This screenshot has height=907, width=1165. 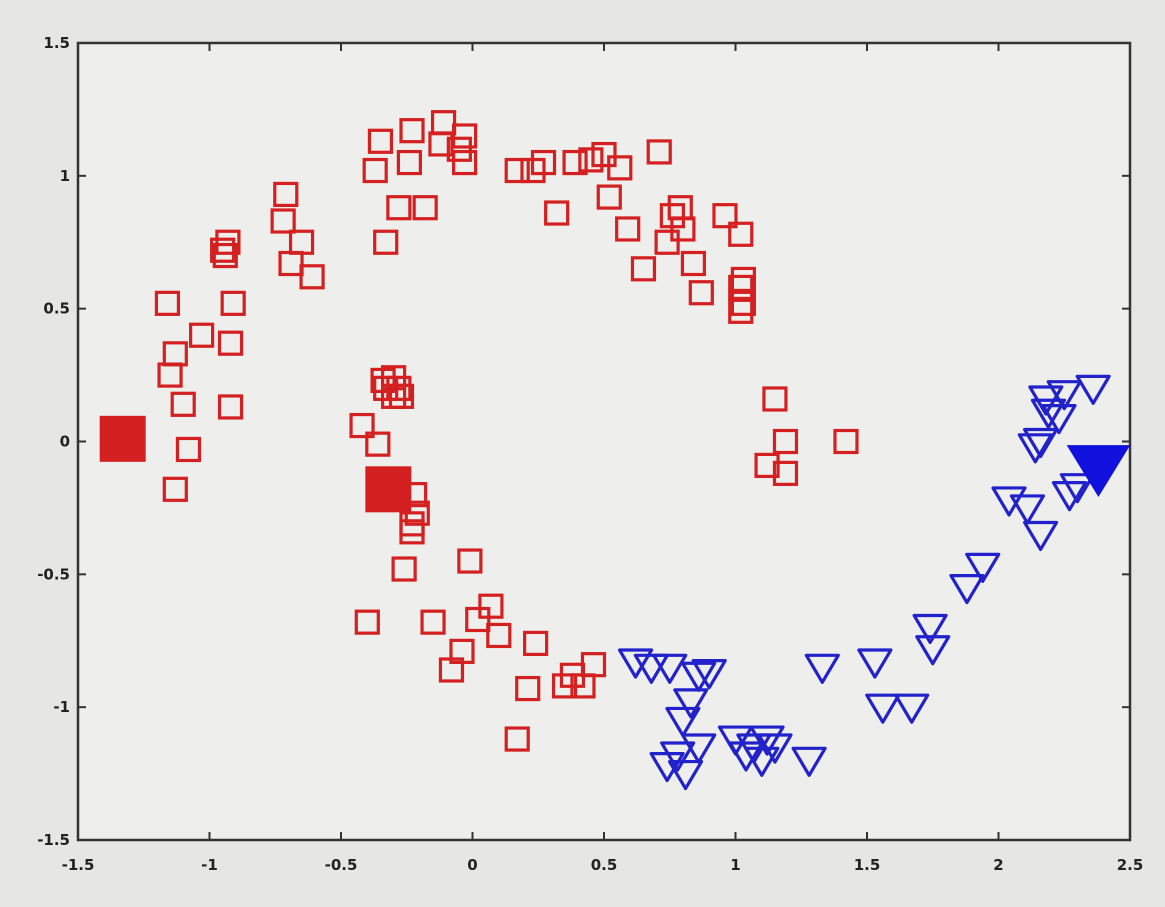 What do you see at coordinates (78, 865) in the screenshot?
I see `x-tick-label: -1.5` at bounding box center [78, 865].